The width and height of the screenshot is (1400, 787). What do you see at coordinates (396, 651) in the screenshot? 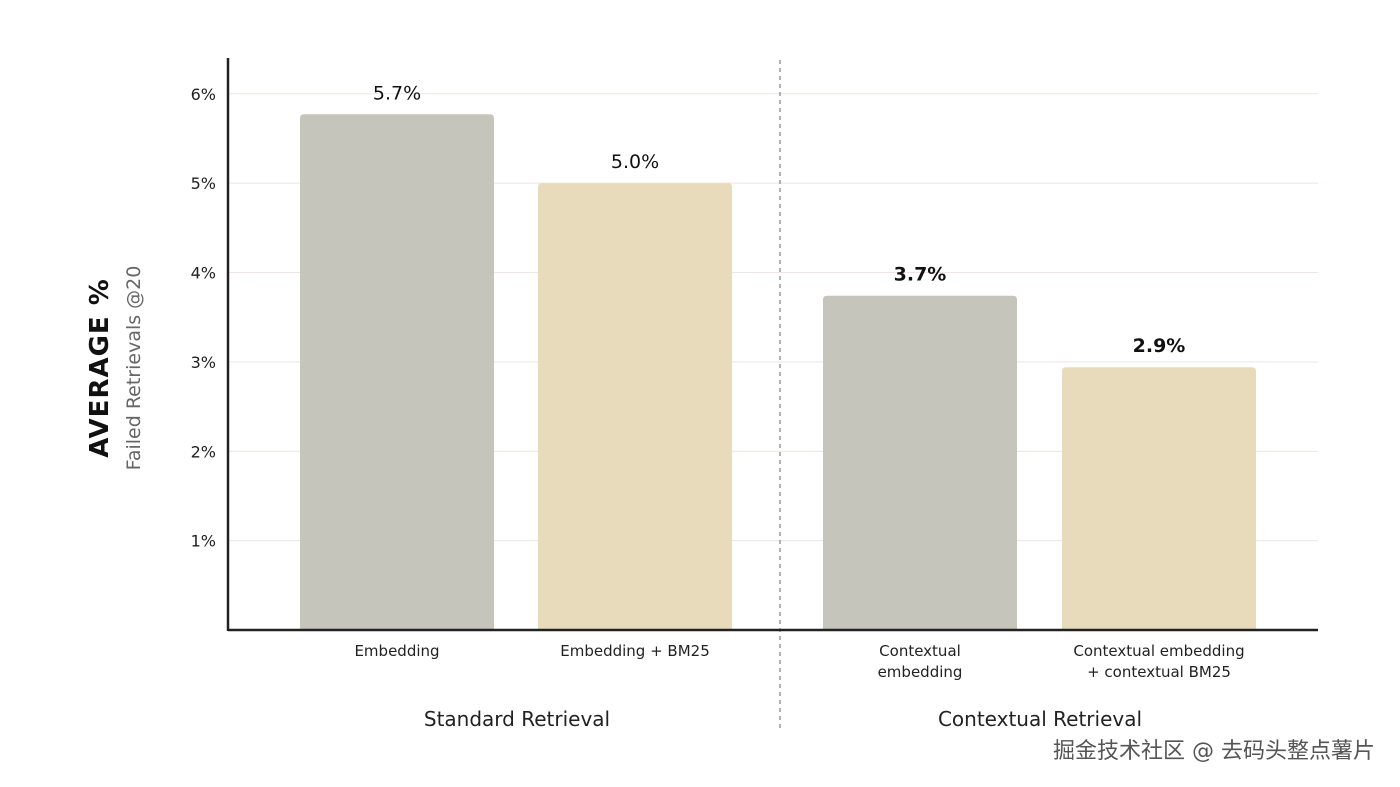
I see `category-label: Embedding` at bounding box center [396, 651].